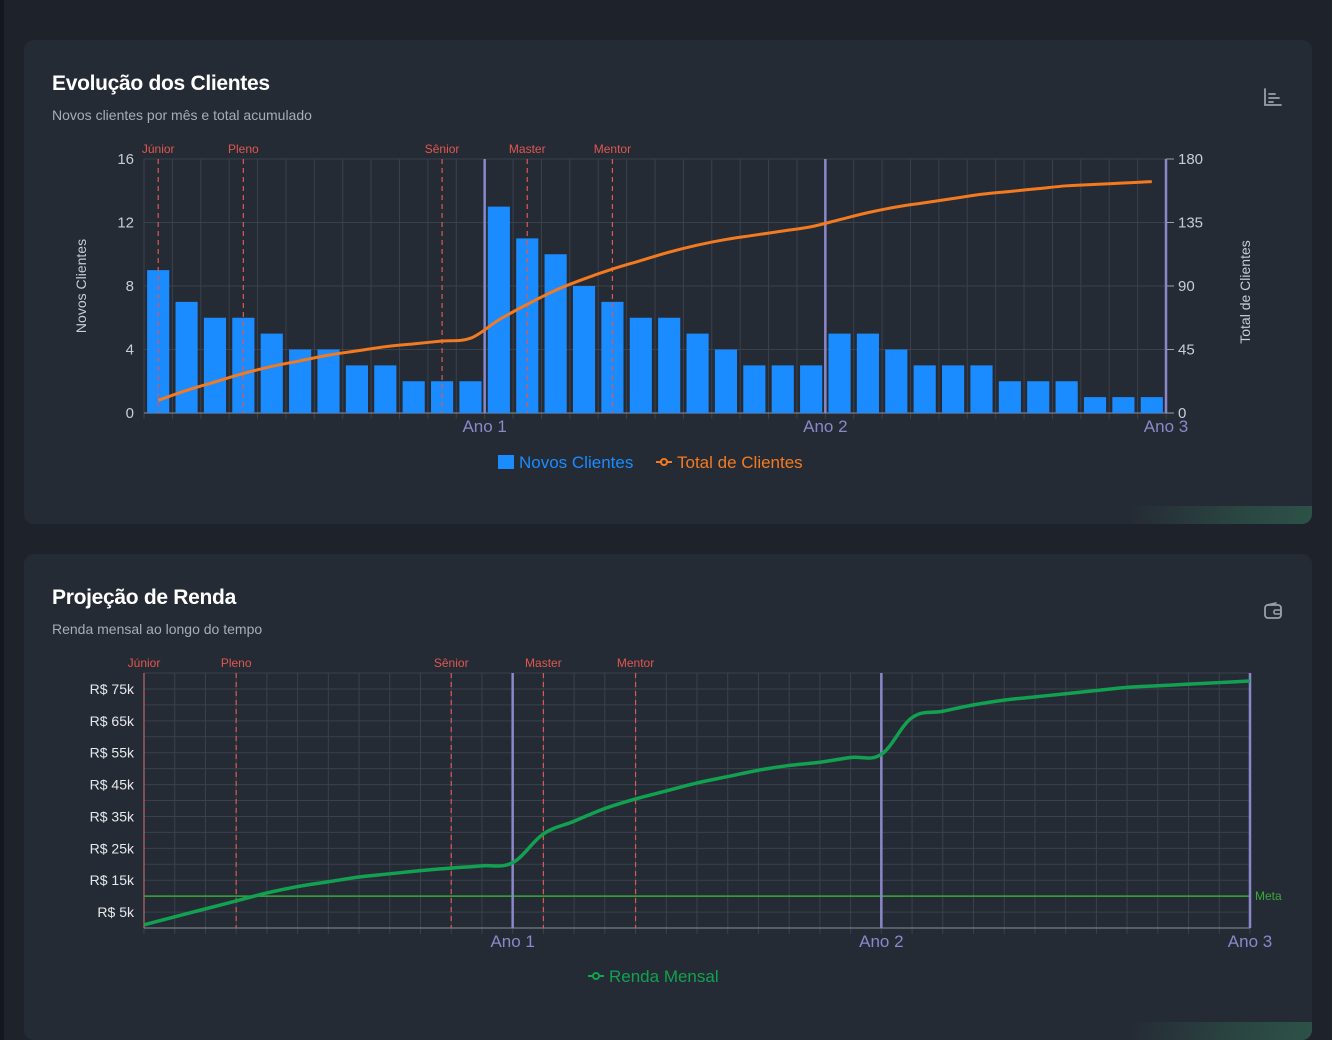  What do you see at coordinates (182, 115) in the screenshot?
I see `clients-card-subtitle: Novos clientes por mês e total acumulado` at bounding box center [182, 115].